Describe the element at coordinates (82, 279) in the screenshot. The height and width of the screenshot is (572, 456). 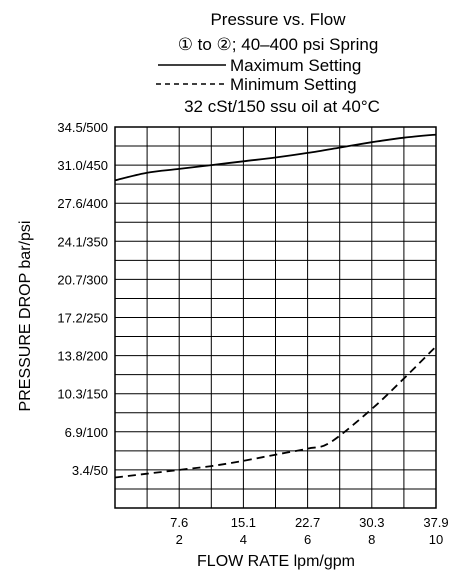
I see `y-tick-label: 20.7/300` at that location.